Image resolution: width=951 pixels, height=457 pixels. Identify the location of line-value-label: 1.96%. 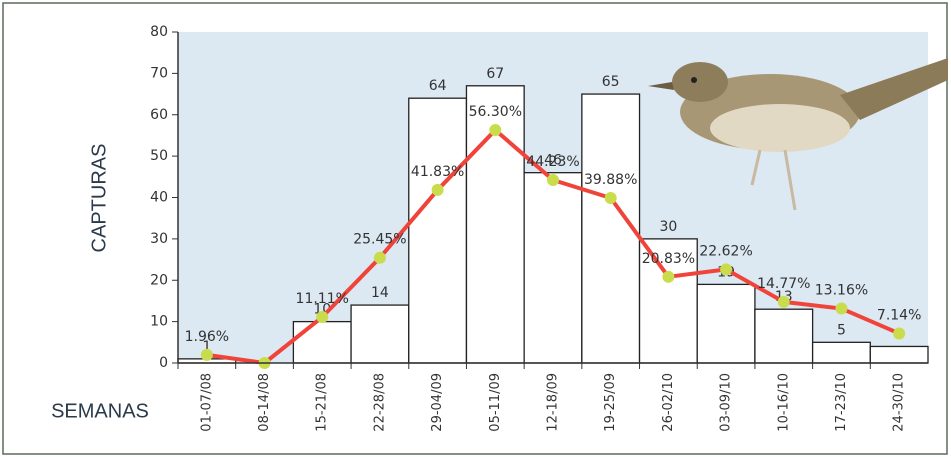
(207, 337).